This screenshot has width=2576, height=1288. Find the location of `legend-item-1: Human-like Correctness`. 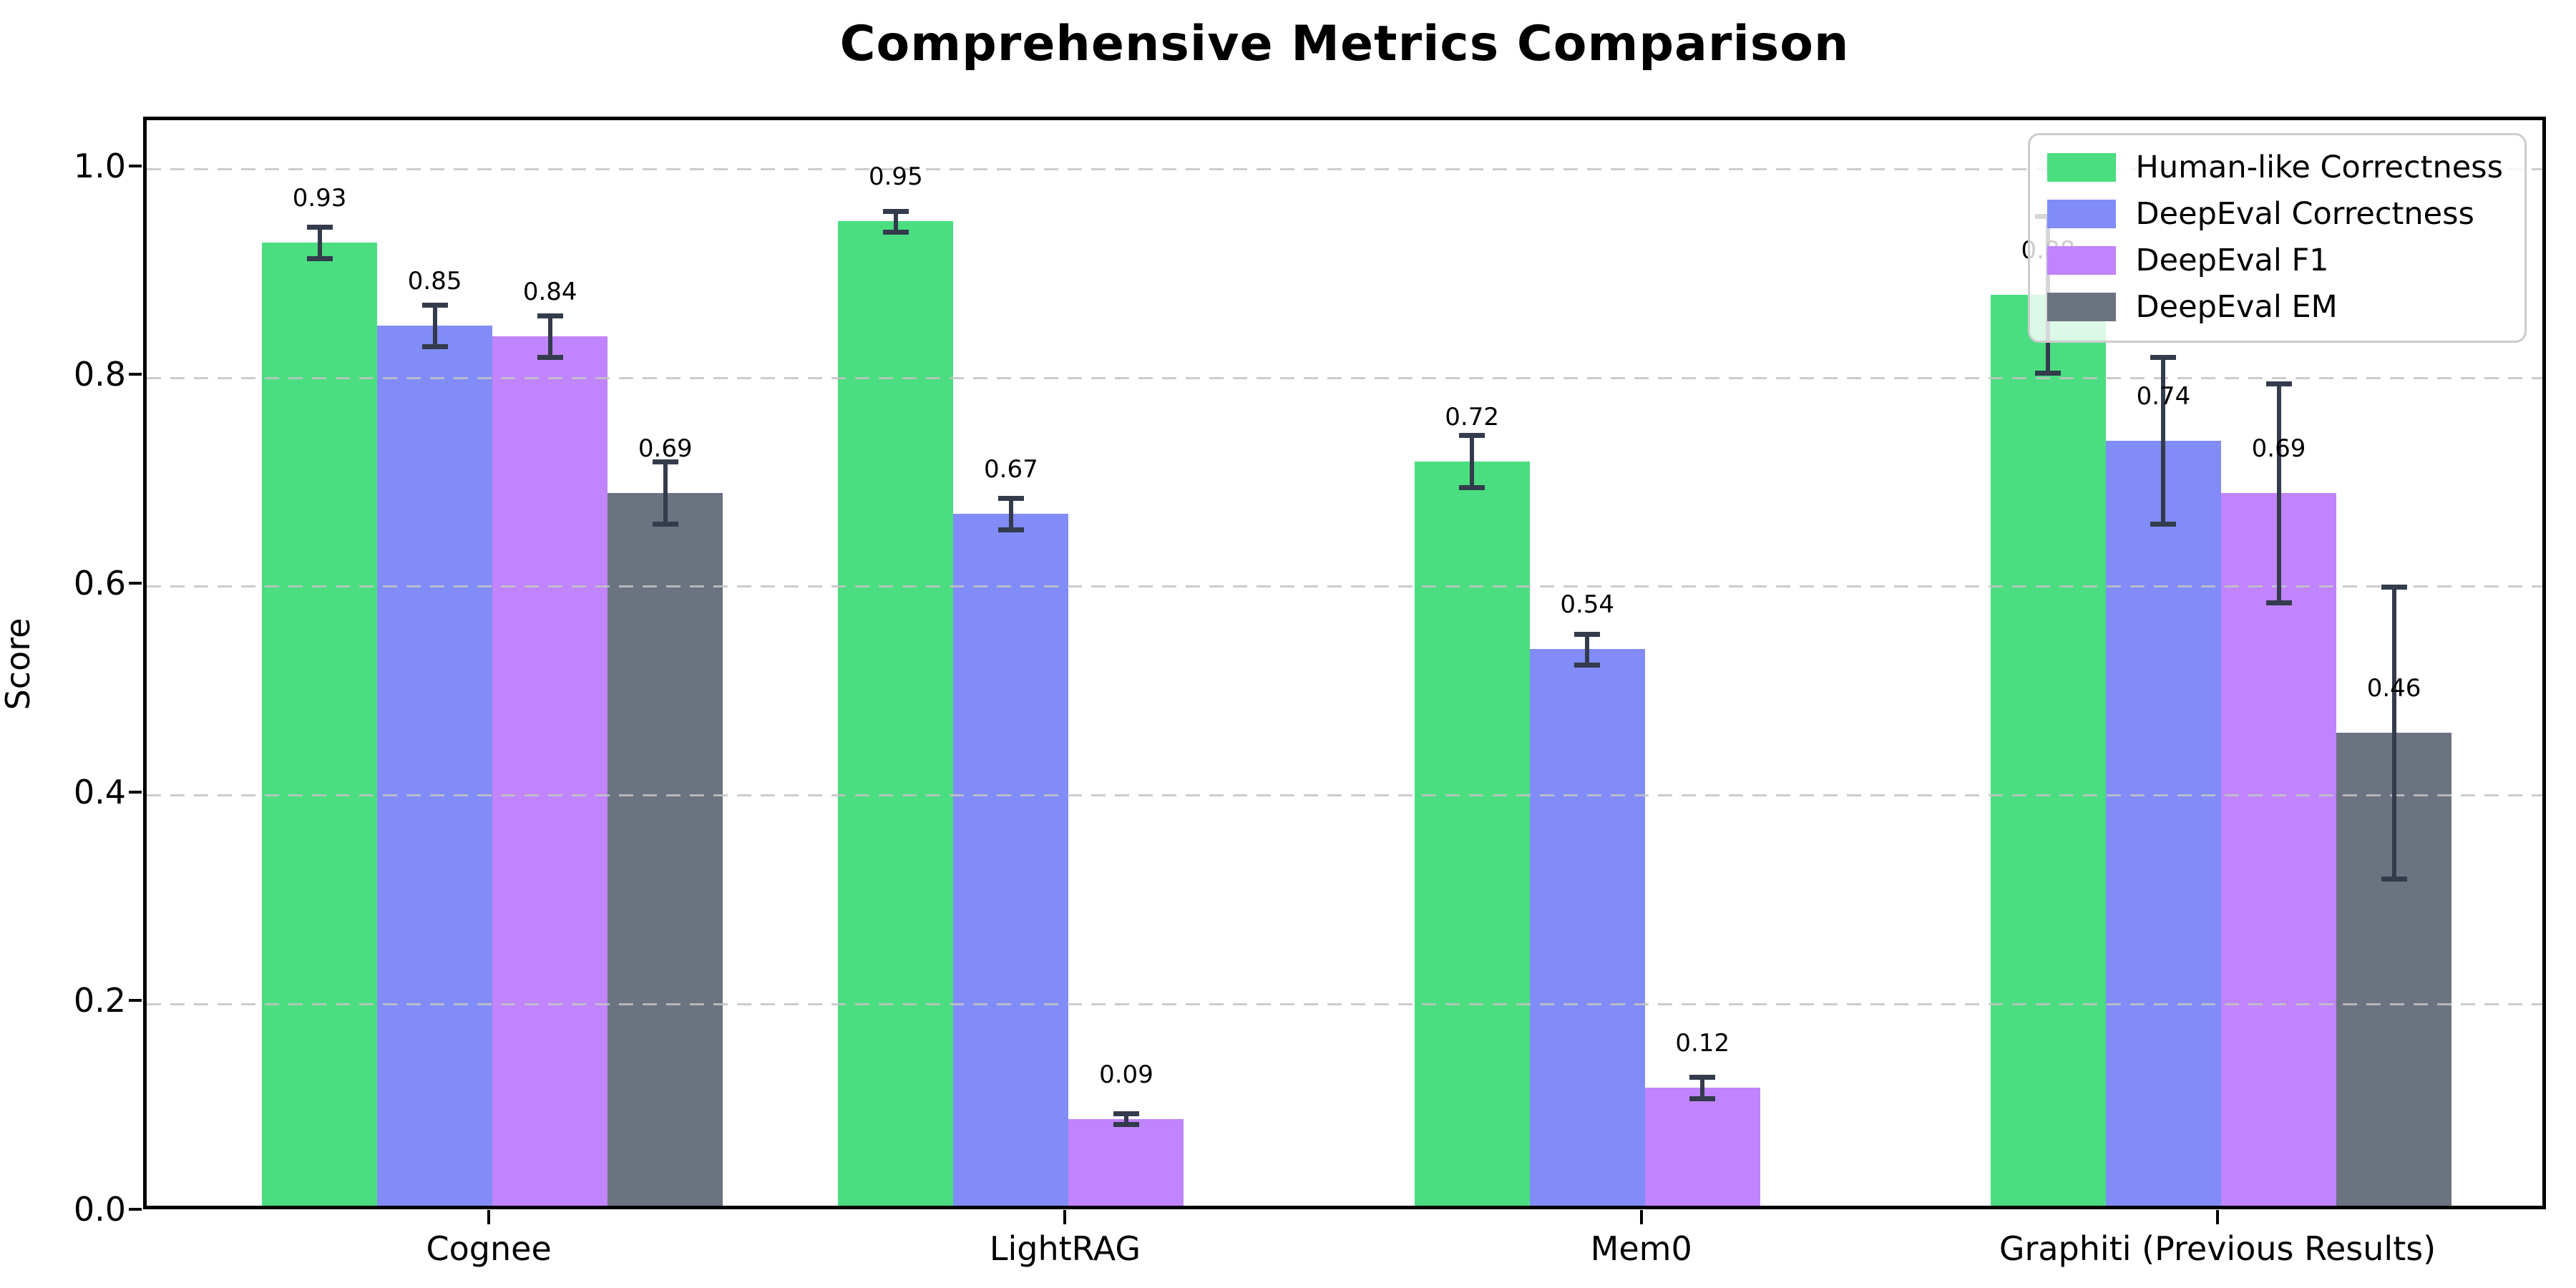

legend-item-1: Human-like Correctness is located at coordinates (2274, 167).